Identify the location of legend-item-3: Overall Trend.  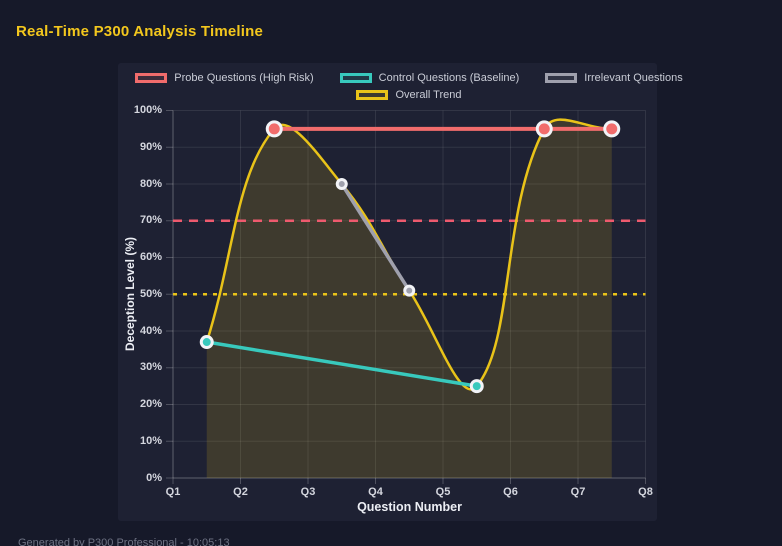
(409, 94).